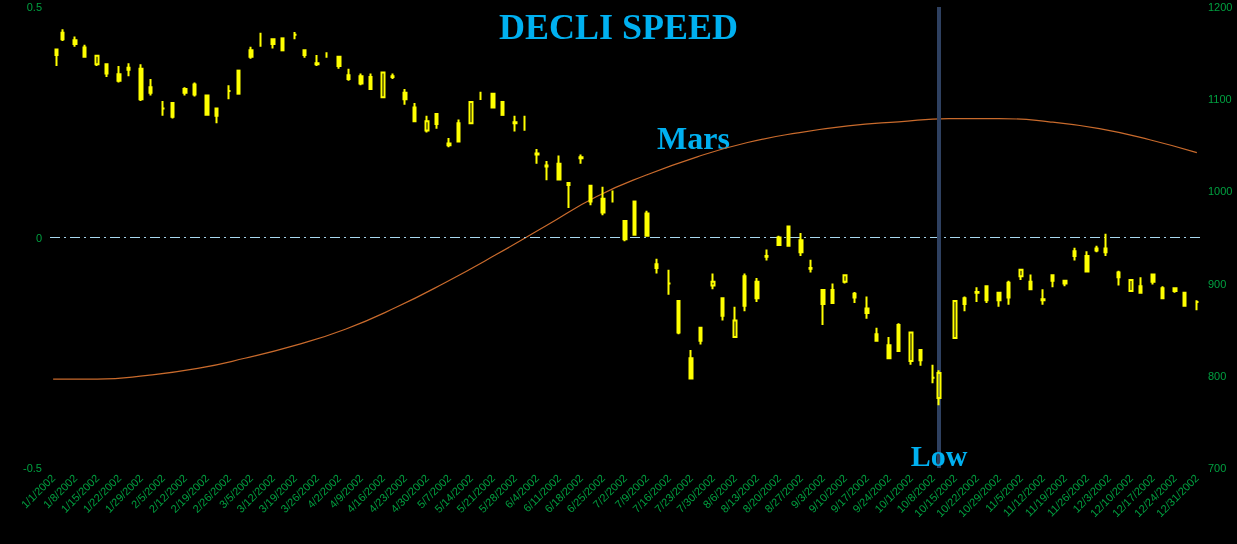 The width and height of the screenshot is (1237, 544). What do you see at coordinates (32, 468) in the screenshot?
I see `y-tick-label: -0.5` at bounding box center [32, 468].